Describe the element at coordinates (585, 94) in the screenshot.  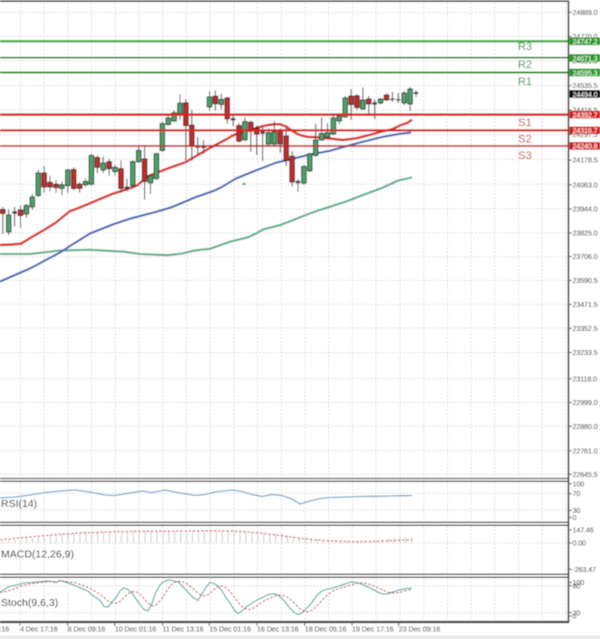
I see `svg-text: 24494.0` at that location.